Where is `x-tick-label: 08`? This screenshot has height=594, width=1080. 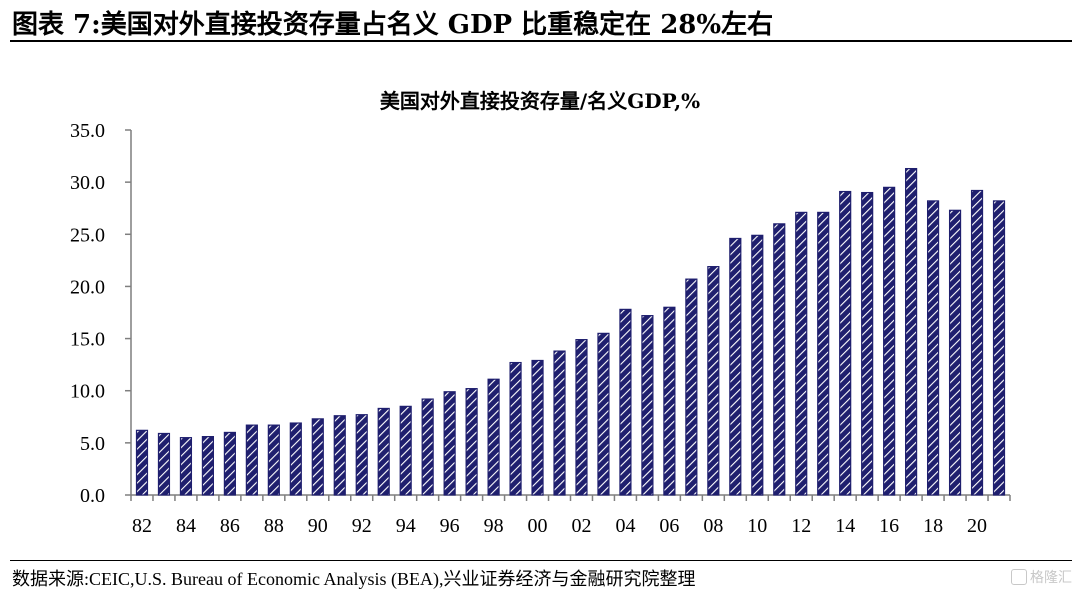 x-tick-label: 08 is located at coordinates (713, 526).